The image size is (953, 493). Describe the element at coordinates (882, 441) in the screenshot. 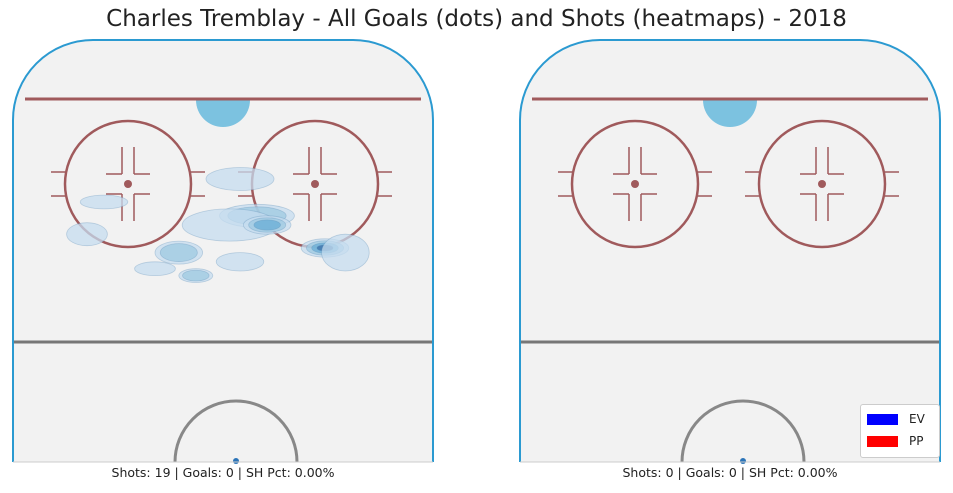

I see `legend-swatch-pp` at that location.